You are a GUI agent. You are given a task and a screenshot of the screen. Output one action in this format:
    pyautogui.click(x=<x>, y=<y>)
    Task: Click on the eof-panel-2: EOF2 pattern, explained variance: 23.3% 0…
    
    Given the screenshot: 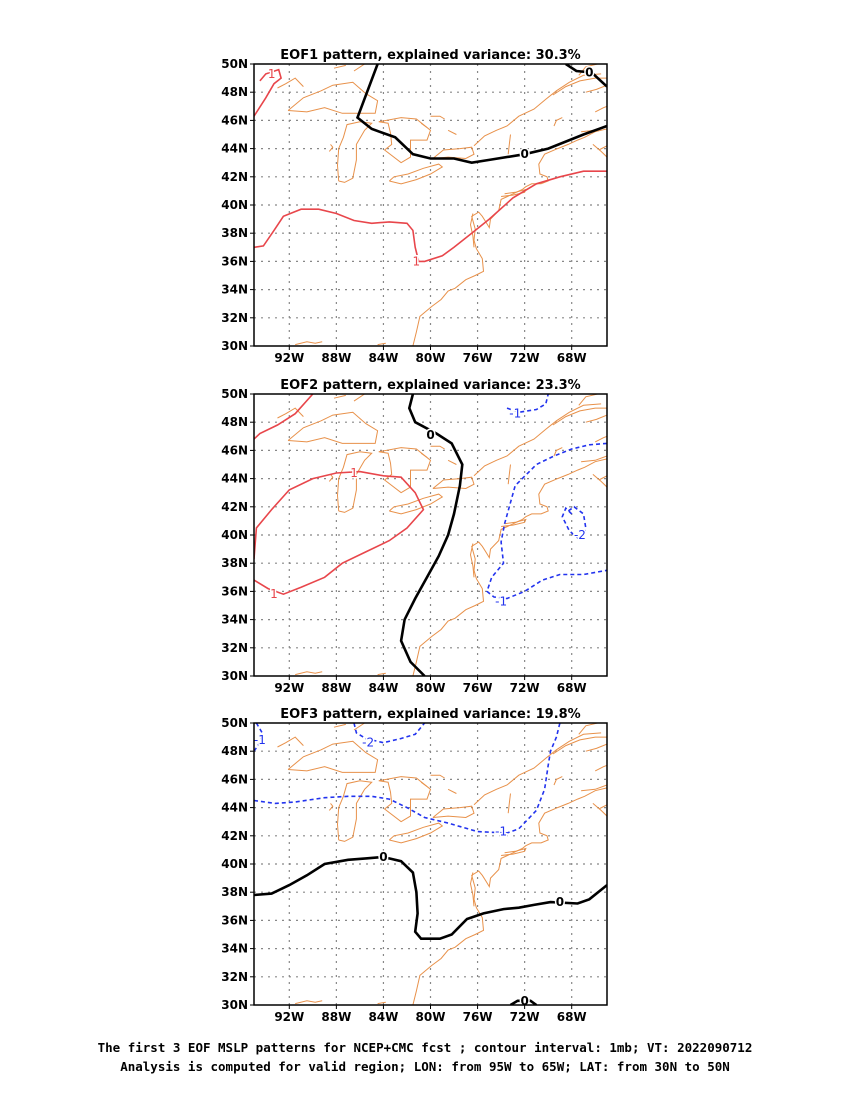 What is the action you would take?
    pyautogui.click(x=414, y=536)
    